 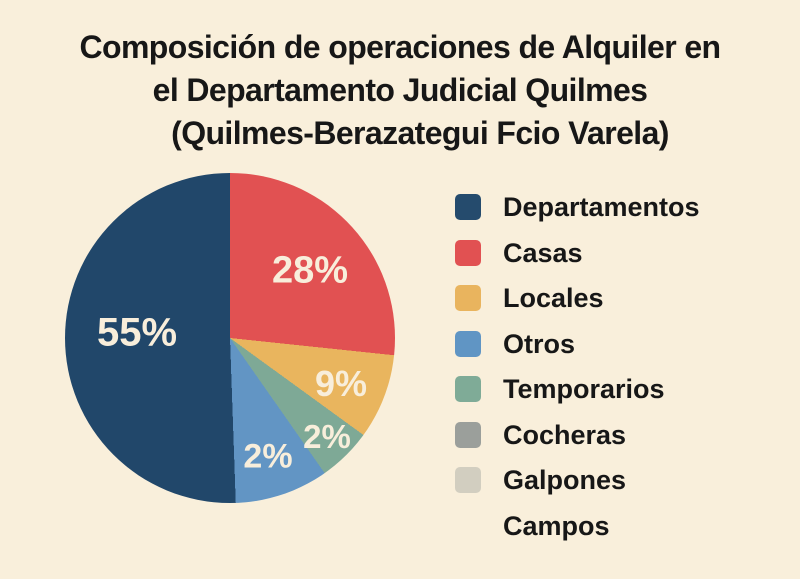 I want to click on legend-item-casas: Casas, so click(x=577, y=252).